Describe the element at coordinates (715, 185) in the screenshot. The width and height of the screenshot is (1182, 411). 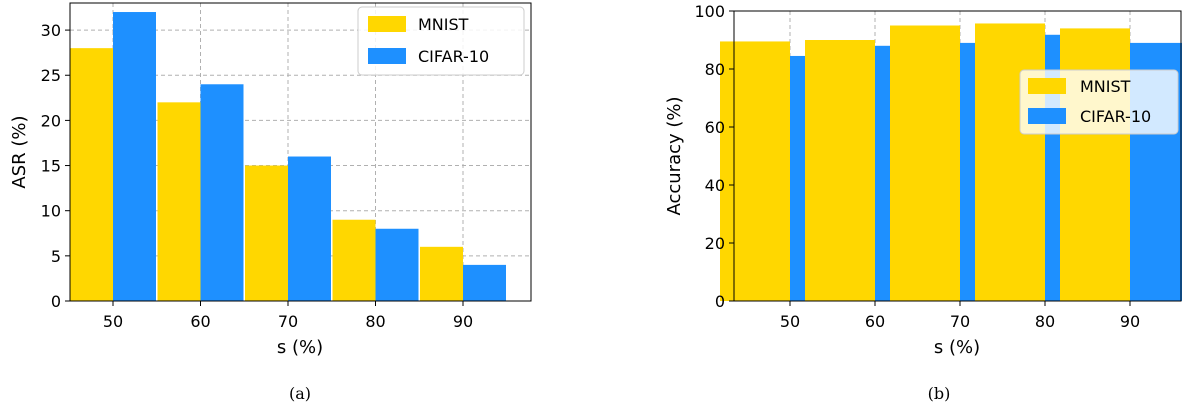
I see `ytick-label-40: 40` at that location.